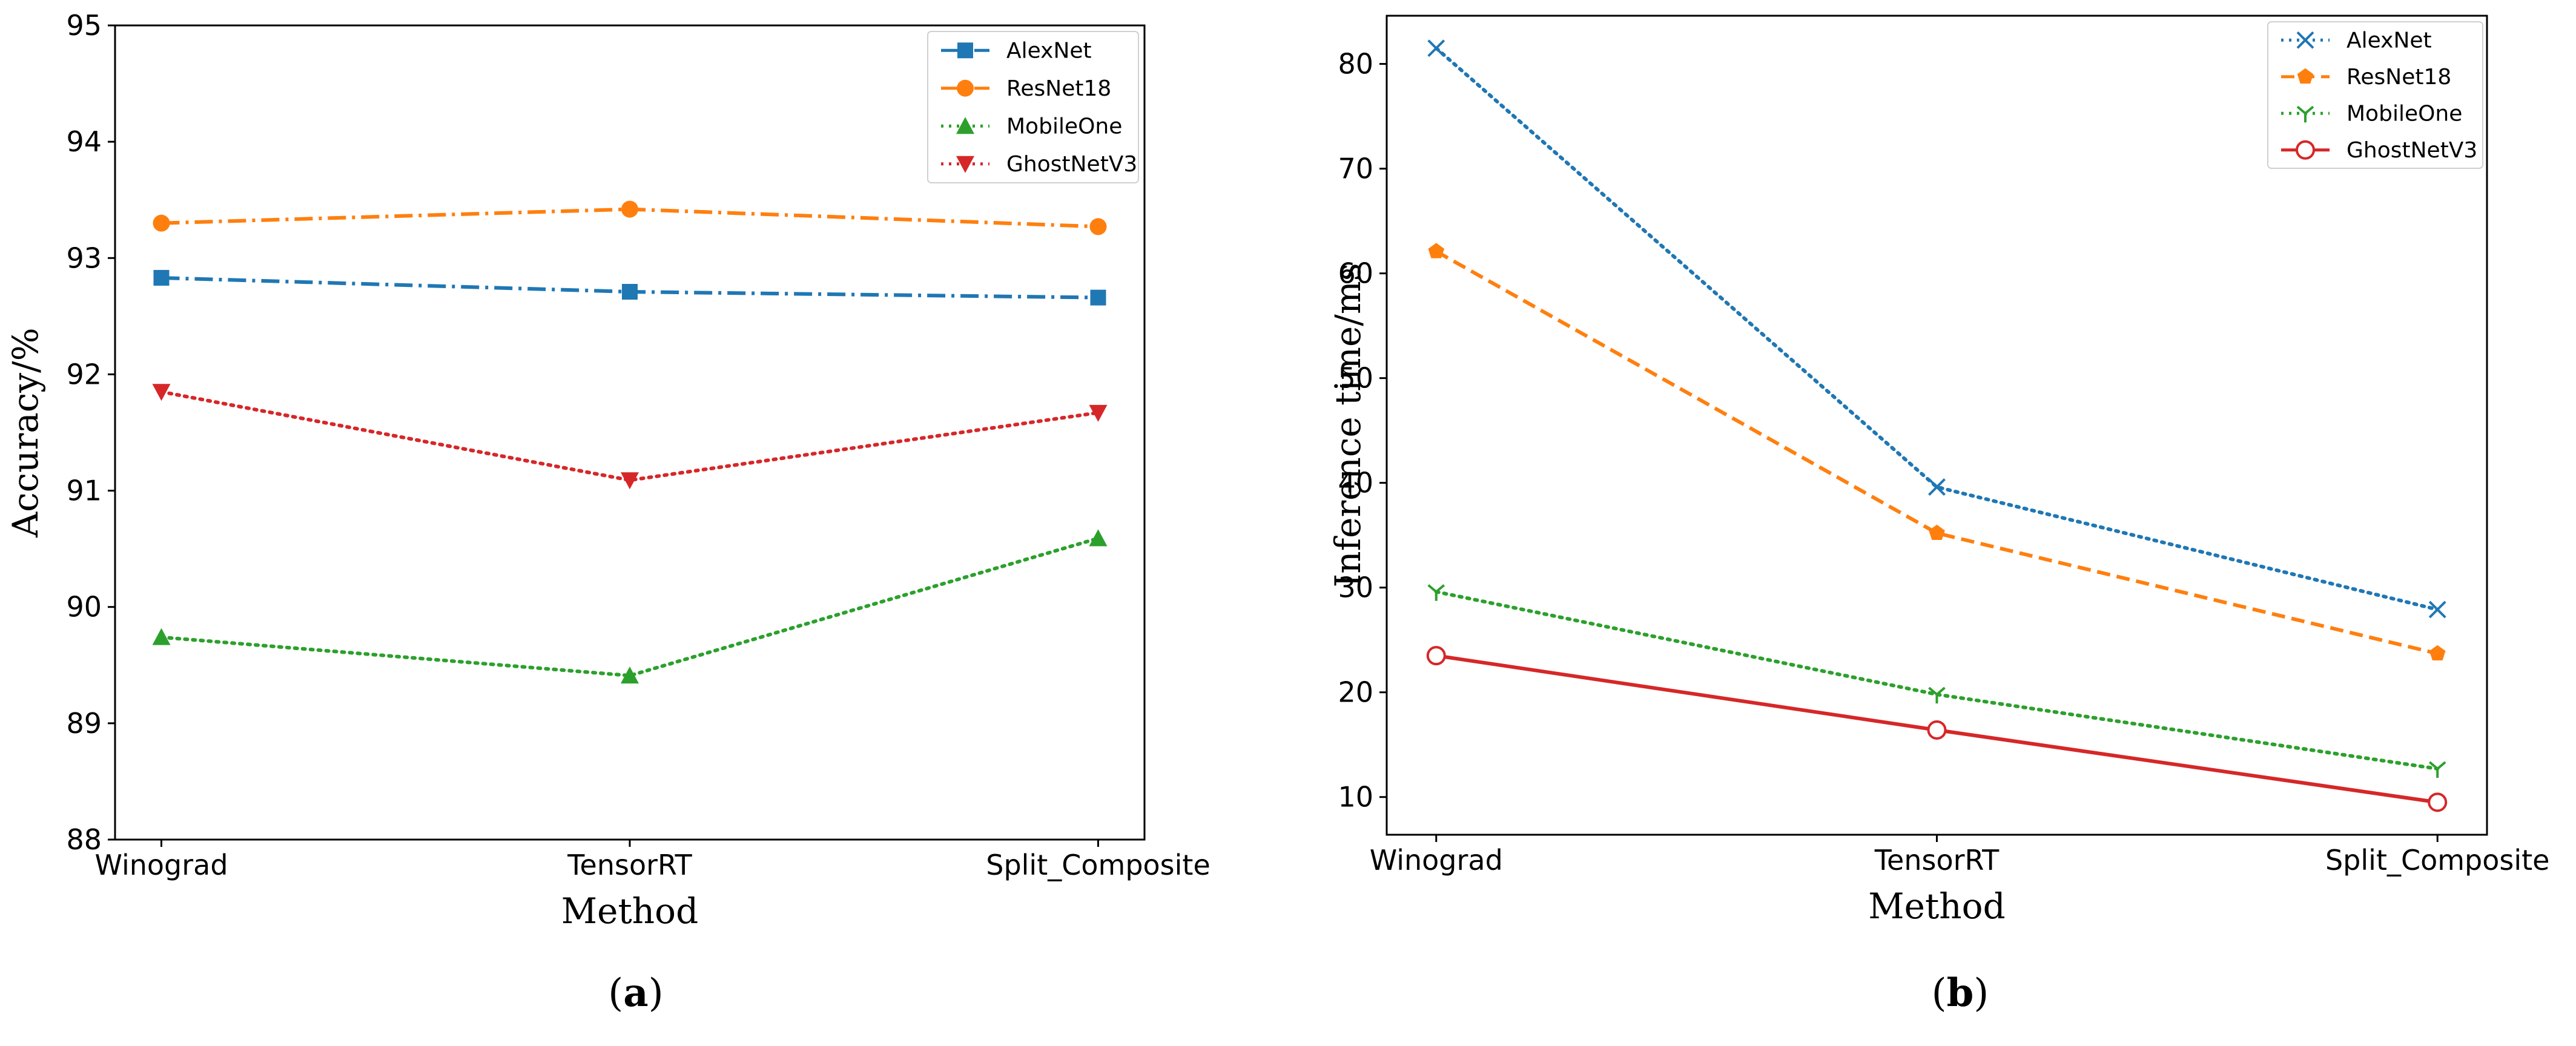 The width and height of the screenshot is (2576, 1046). I want to click on y-tick-label: 30, so click(1355, 587).